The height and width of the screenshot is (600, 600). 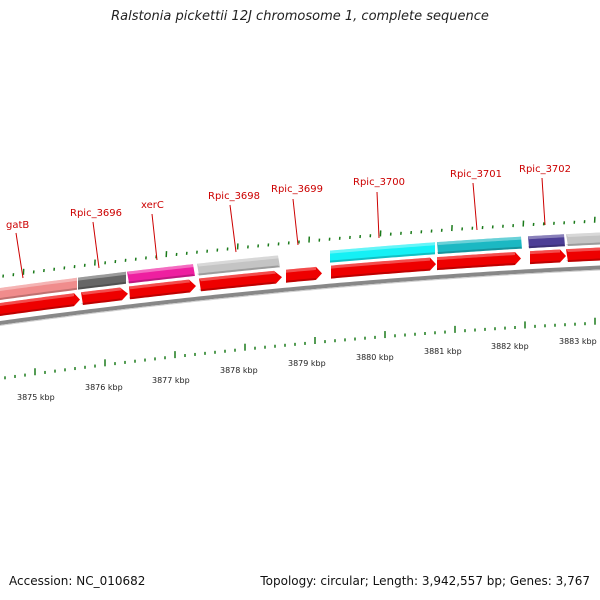 I want to click on gene-label: Rpic_3699, so click(x=297, y=189).